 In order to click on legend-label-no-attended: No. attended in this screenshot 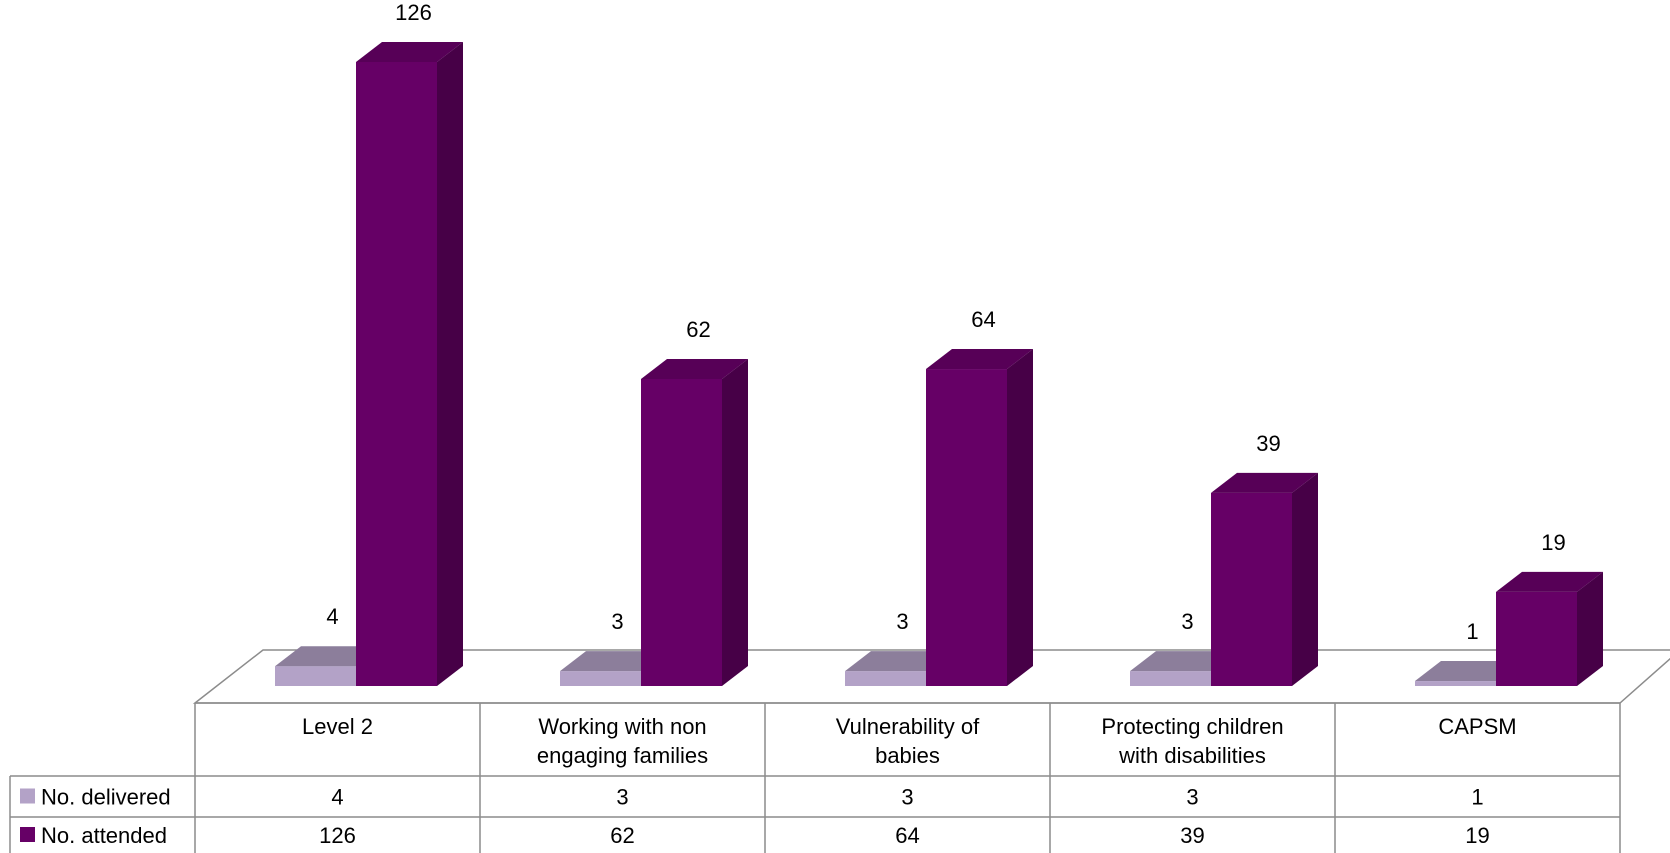, I will do `click(104, 835)`.